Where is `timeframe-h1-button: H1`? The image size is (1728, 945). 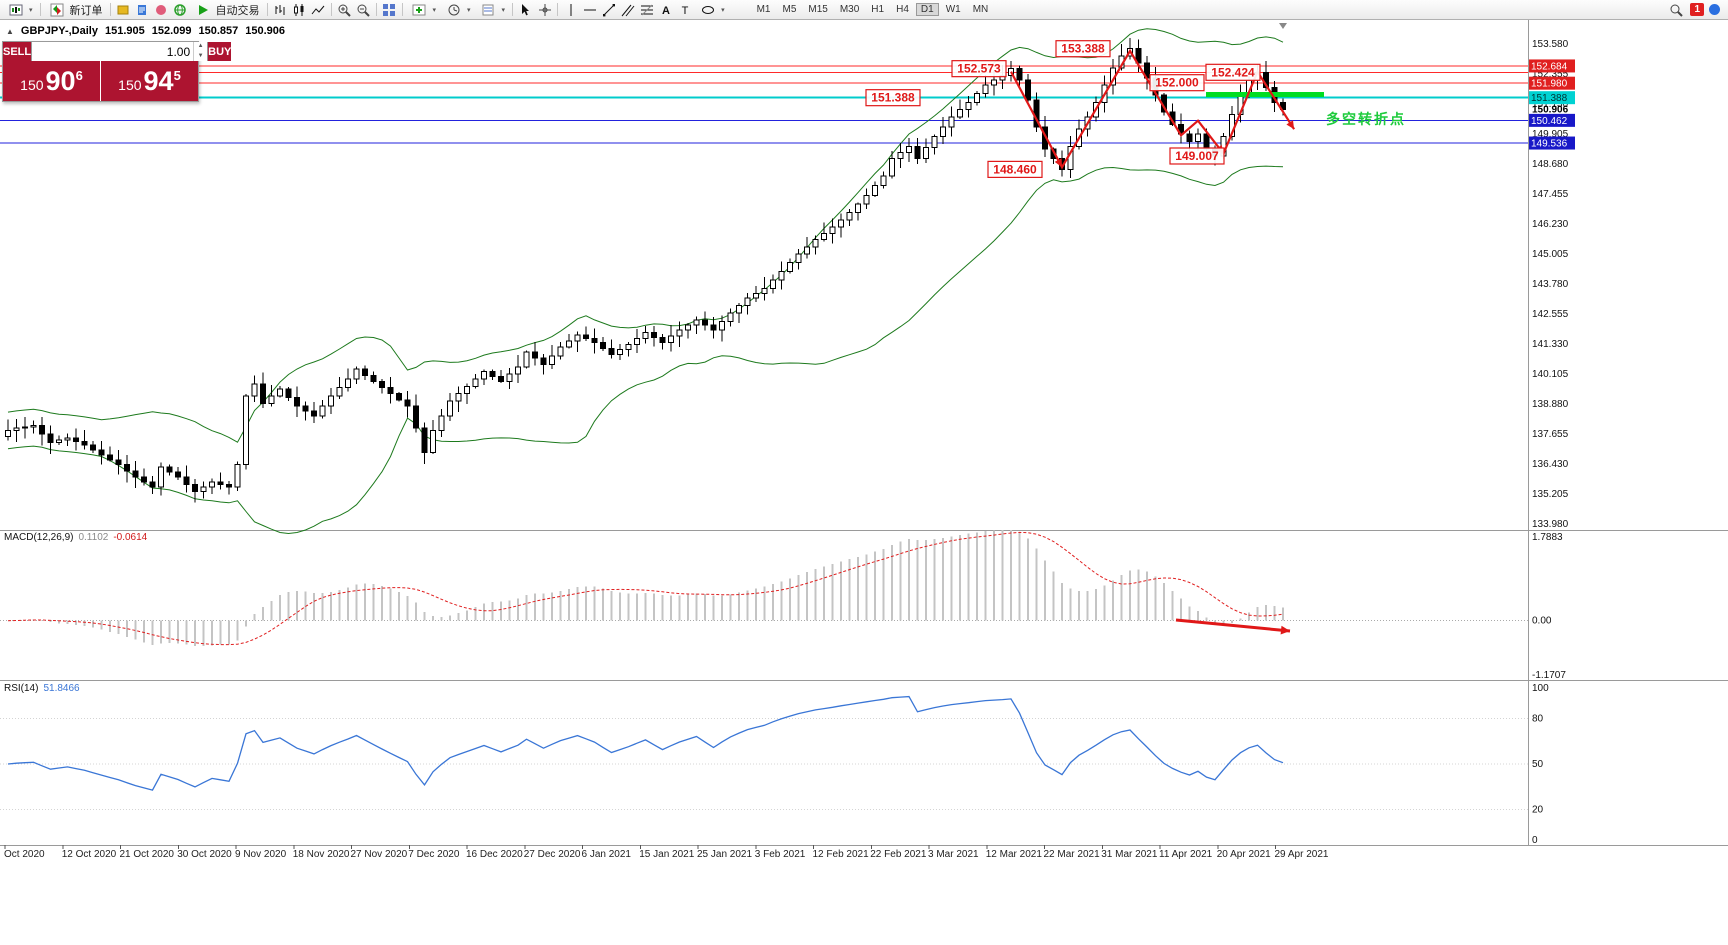
timeframe-h1-button: H1 is located at coordinates (878, 9).